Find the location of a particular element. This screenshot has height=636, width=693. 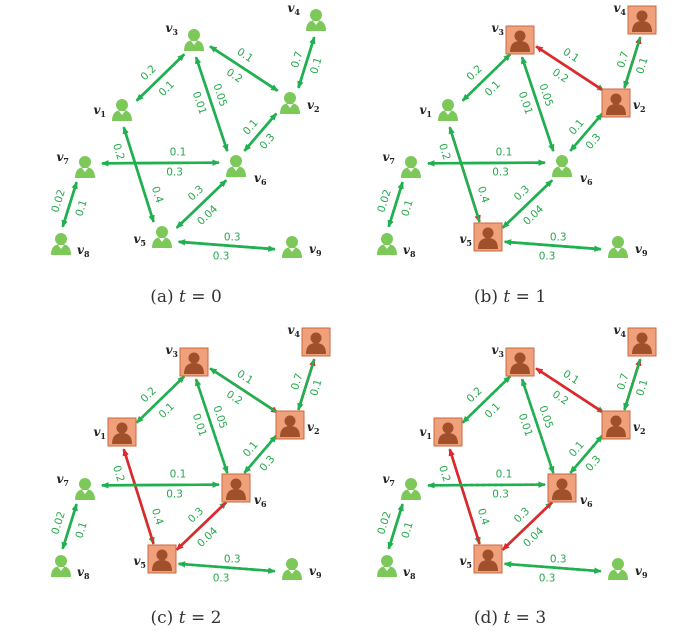

node-v2-person-icon: v2 is located at coordinates (623, 425).